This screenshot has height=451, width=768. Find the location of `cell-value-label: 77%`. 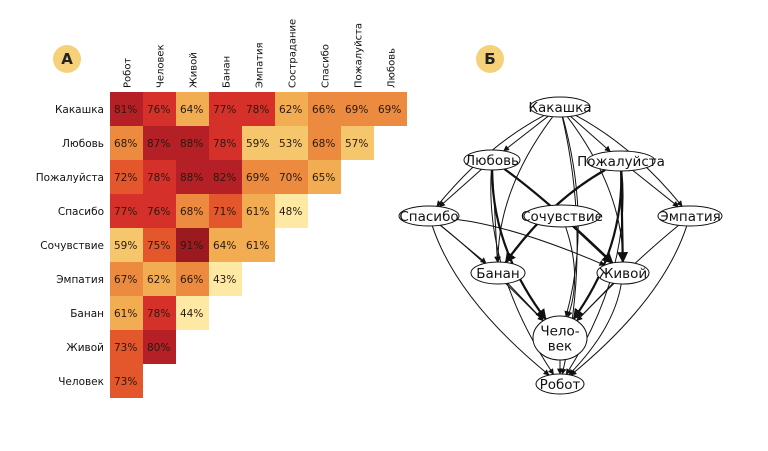

cell-value-label: 77% is located at coordinates (125, 212).